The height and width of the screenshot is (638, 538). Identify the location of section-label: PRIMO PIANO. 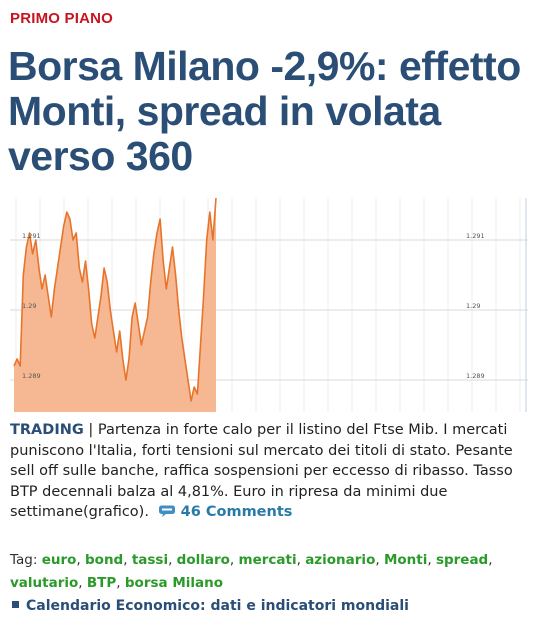
(62, 18).